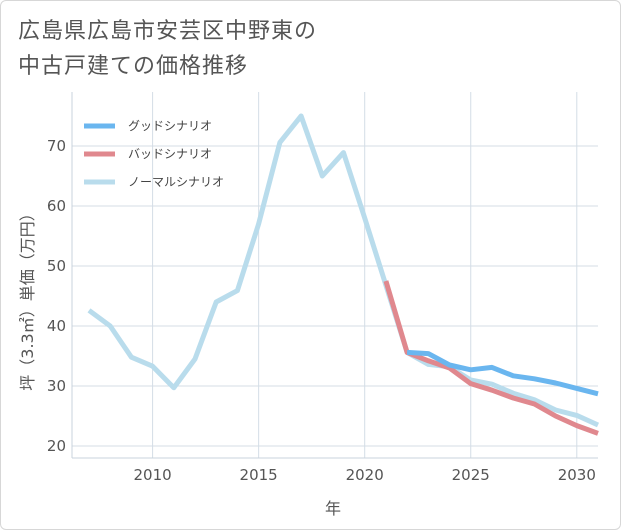 This screenshot has width=621, height=530. I want to click on y-axis-title: 坪（3.3㎡）単価（万円）, so click(27, 297).